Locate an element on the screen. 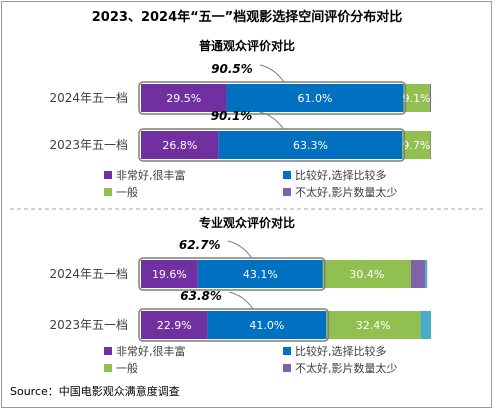  data-label: 22.9% is located at coordinates (174, 325).